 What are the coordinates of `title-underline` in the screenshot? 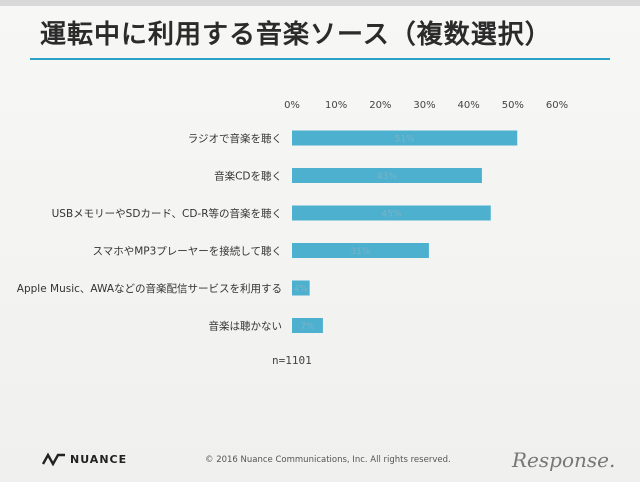 It's located at (320, 59).